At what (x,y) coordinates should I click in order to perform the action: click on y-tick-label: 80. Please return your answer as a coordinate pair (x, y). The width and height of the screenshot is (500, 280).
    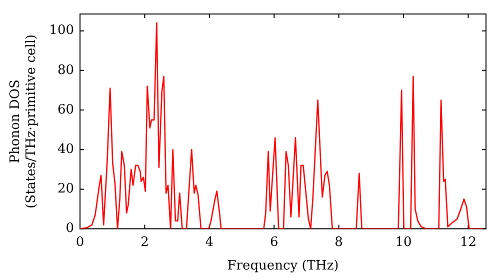
    Looking at the image, I should click on (65, 70).